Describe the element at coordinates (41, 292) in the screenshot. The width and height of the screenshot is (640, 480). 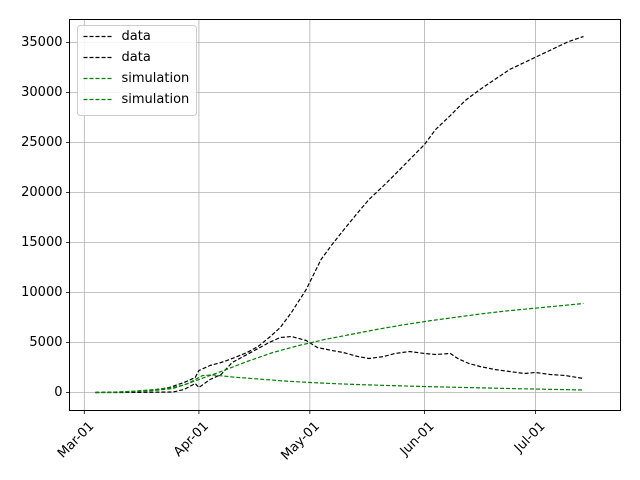
I see `y-tick-label: 10000` at that location.